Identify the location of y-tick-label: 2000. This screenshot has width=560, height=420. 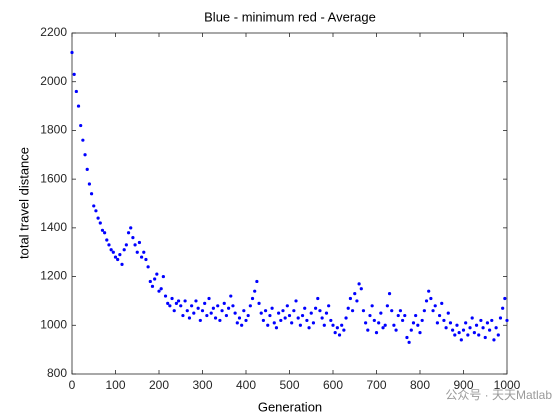
(53, 81).